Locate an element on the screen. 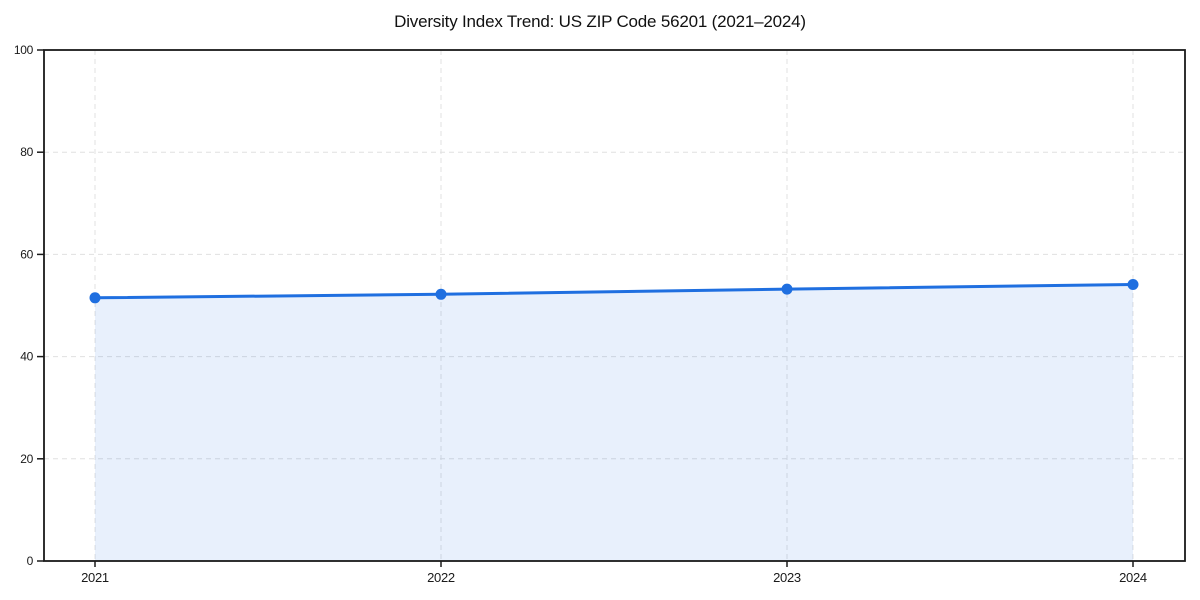 This screenshot has width=1200, height=600. y-tick-label: 100 is located at coordinates (24, 50).